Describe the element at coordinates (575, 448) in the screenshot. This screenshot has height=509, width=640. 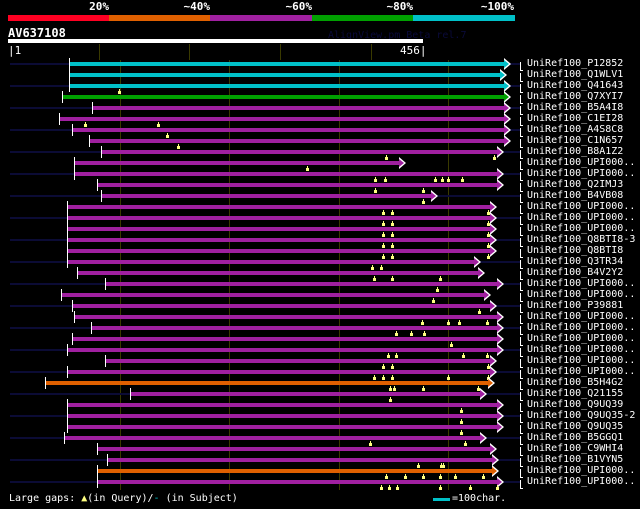
I see `hit-label: UniRef100_C9WHI4` at that location.